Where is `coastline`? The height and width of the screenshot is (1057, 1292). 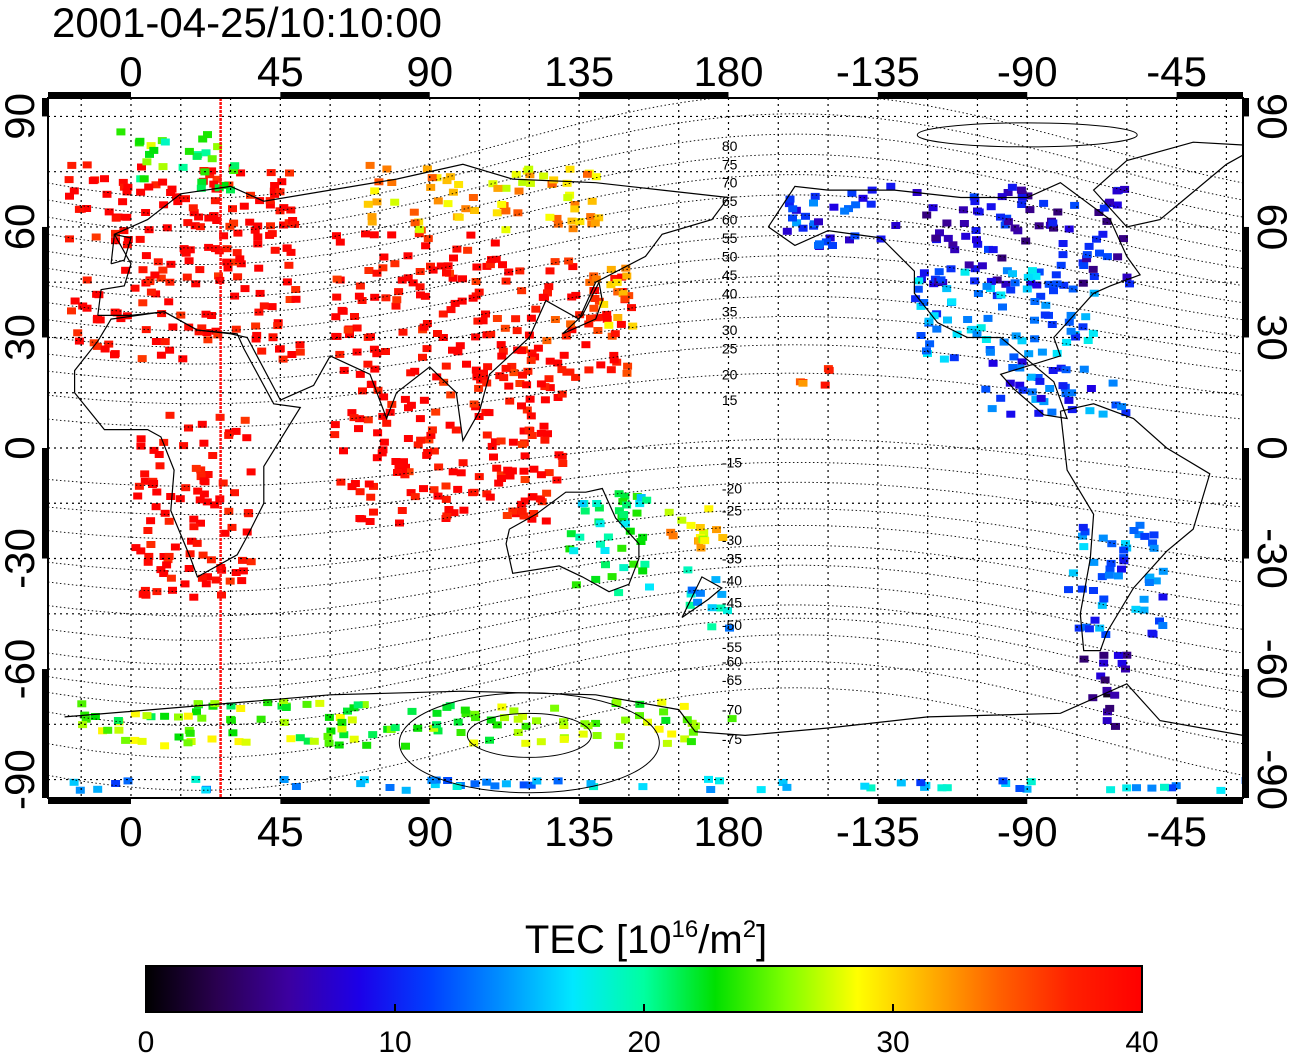
coastline is located at coordinates (121, 249).